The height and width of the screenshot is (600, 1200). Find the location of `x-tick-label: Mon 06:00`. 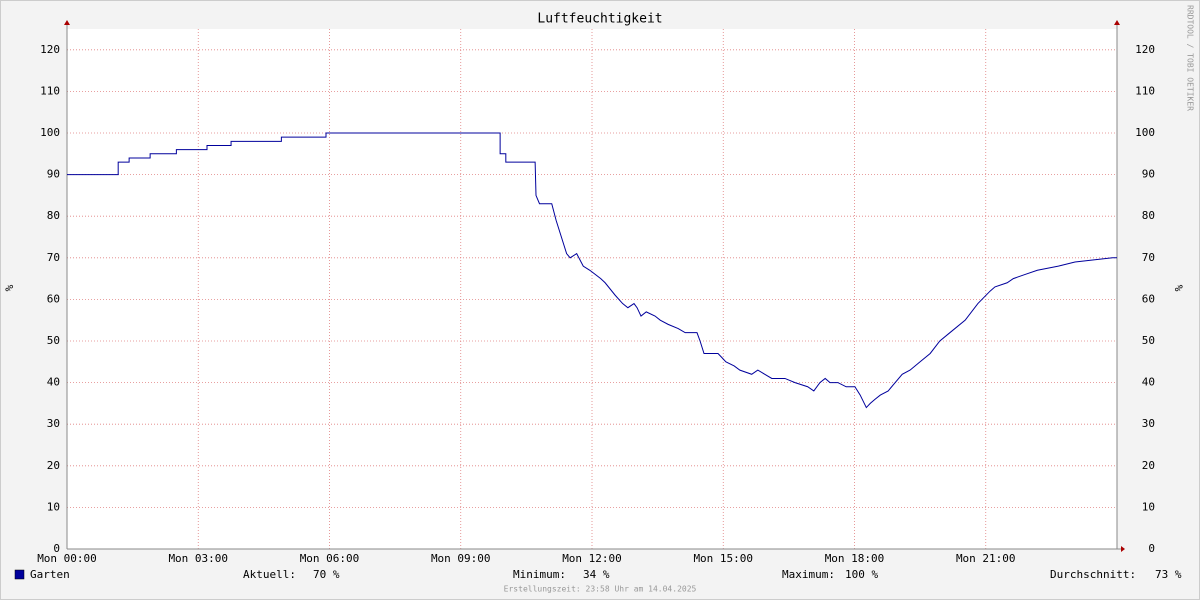

x-tick-label: Mon 06:00 is located at coordinates (330, 558).